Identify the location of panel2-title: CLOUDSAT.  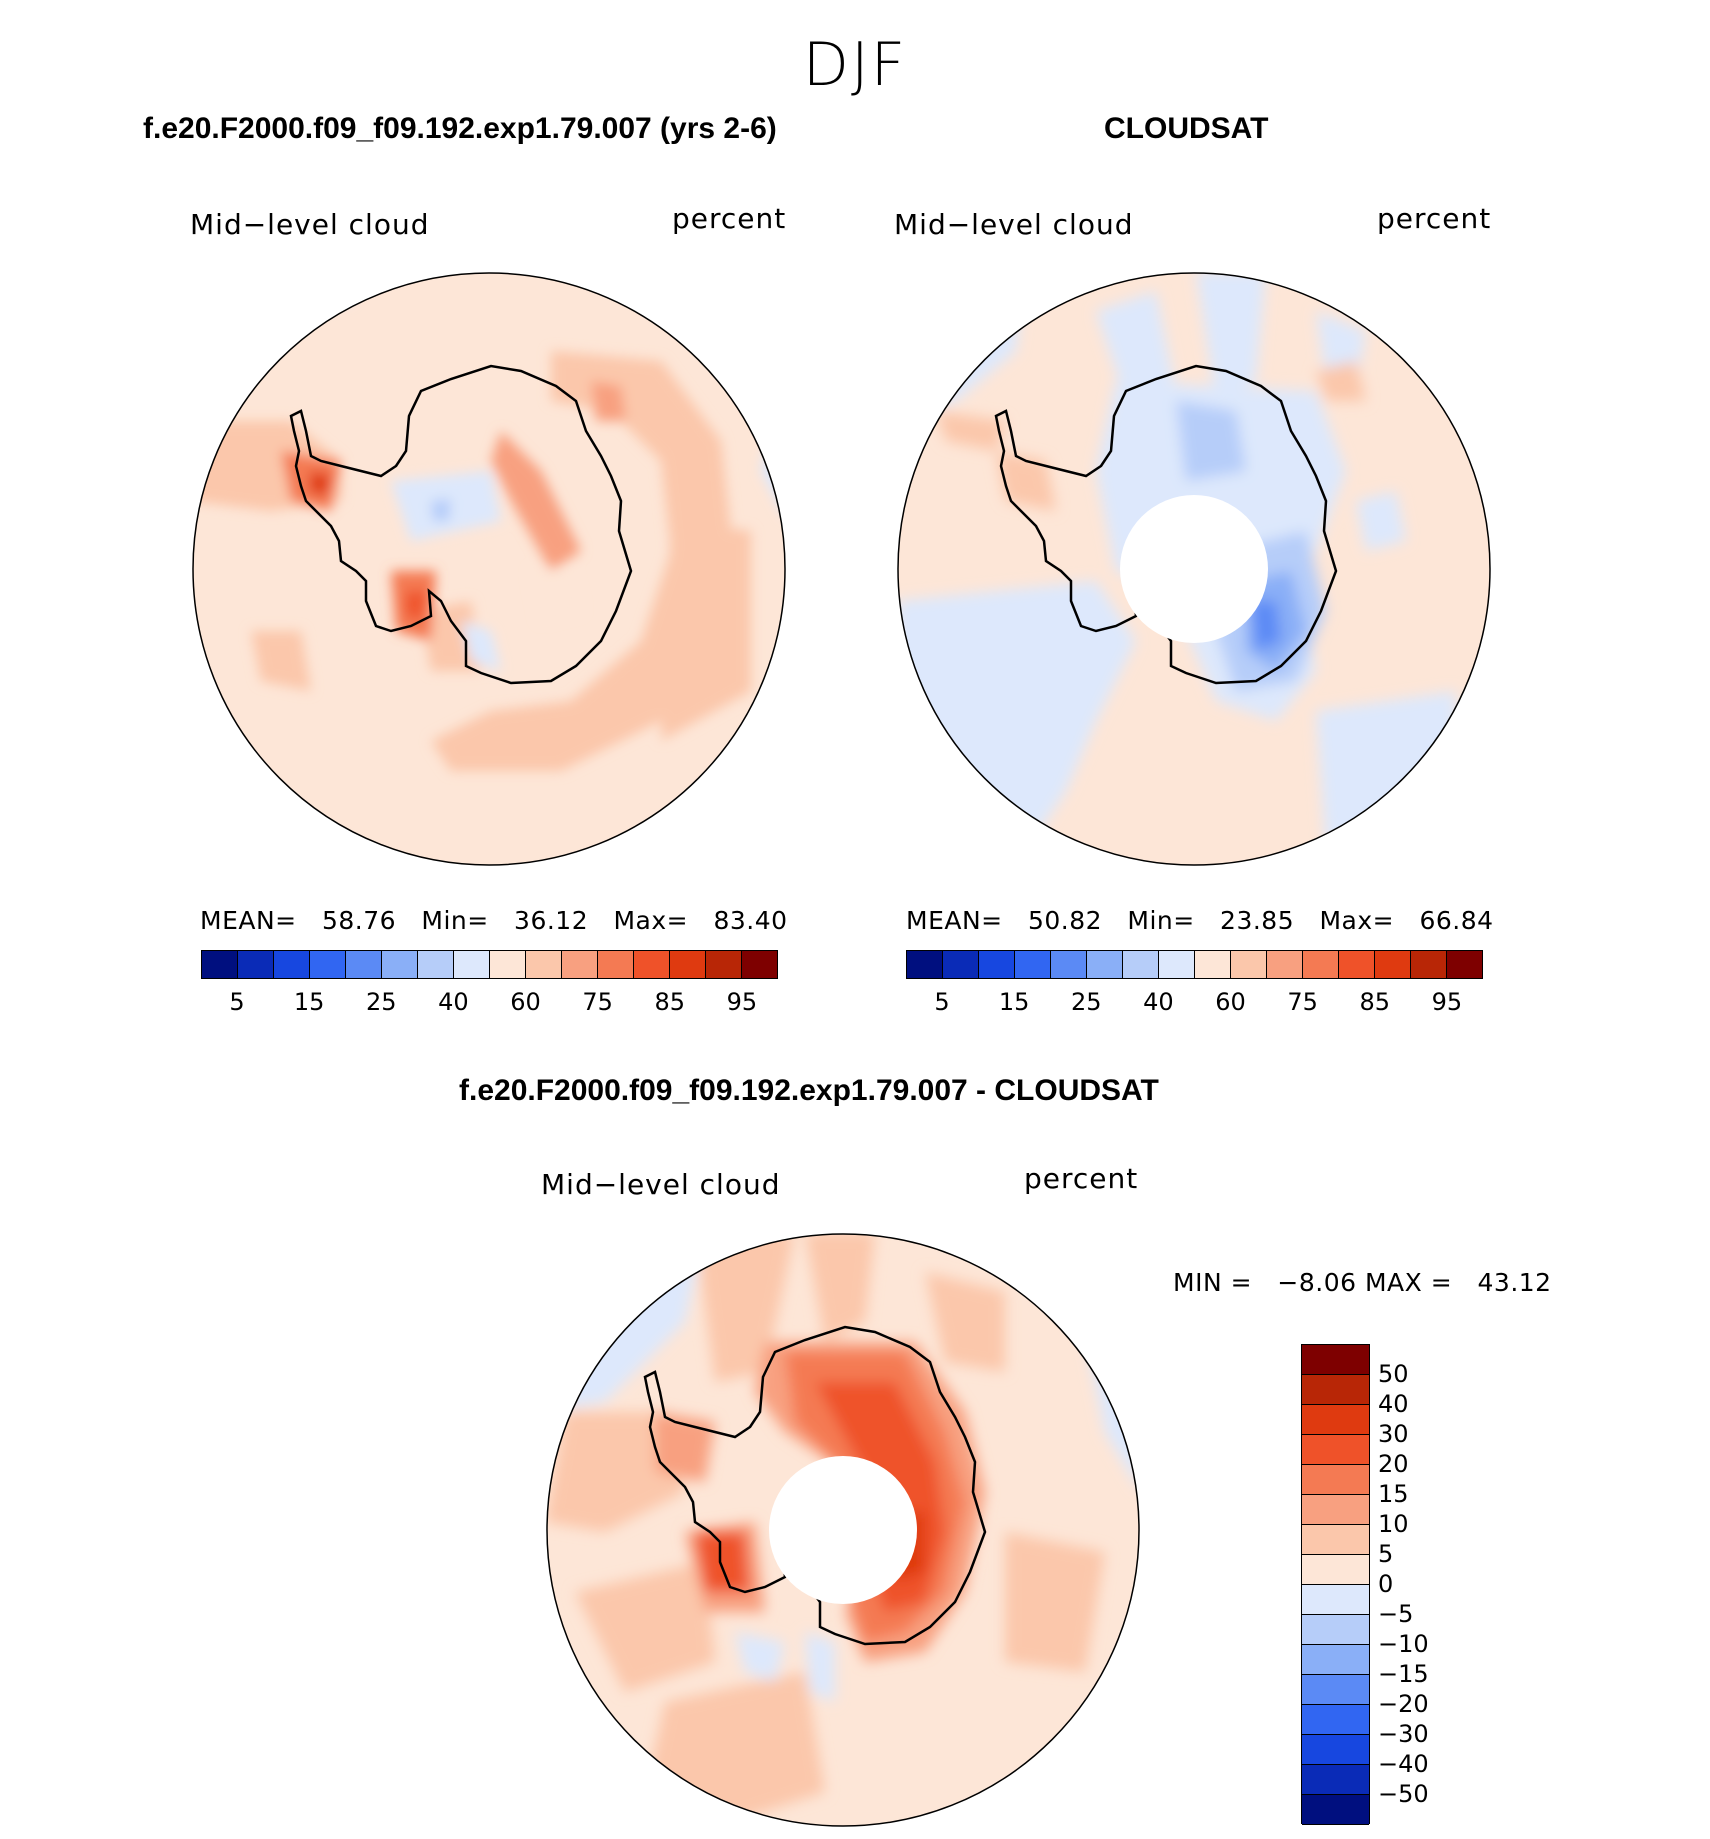
(1186, 128).